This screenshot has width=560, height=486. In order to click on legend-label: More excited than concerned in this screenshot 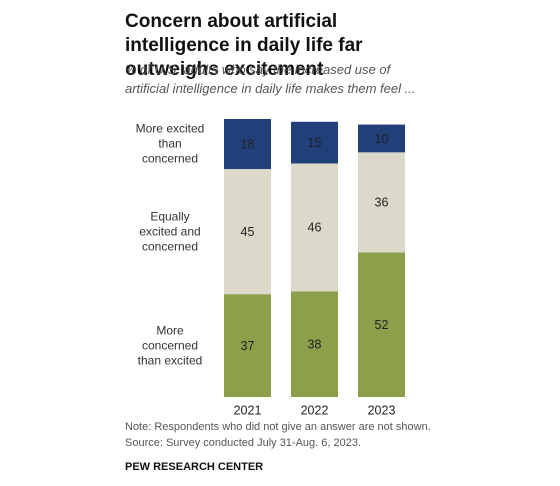, I will do `click(170, 143)`.